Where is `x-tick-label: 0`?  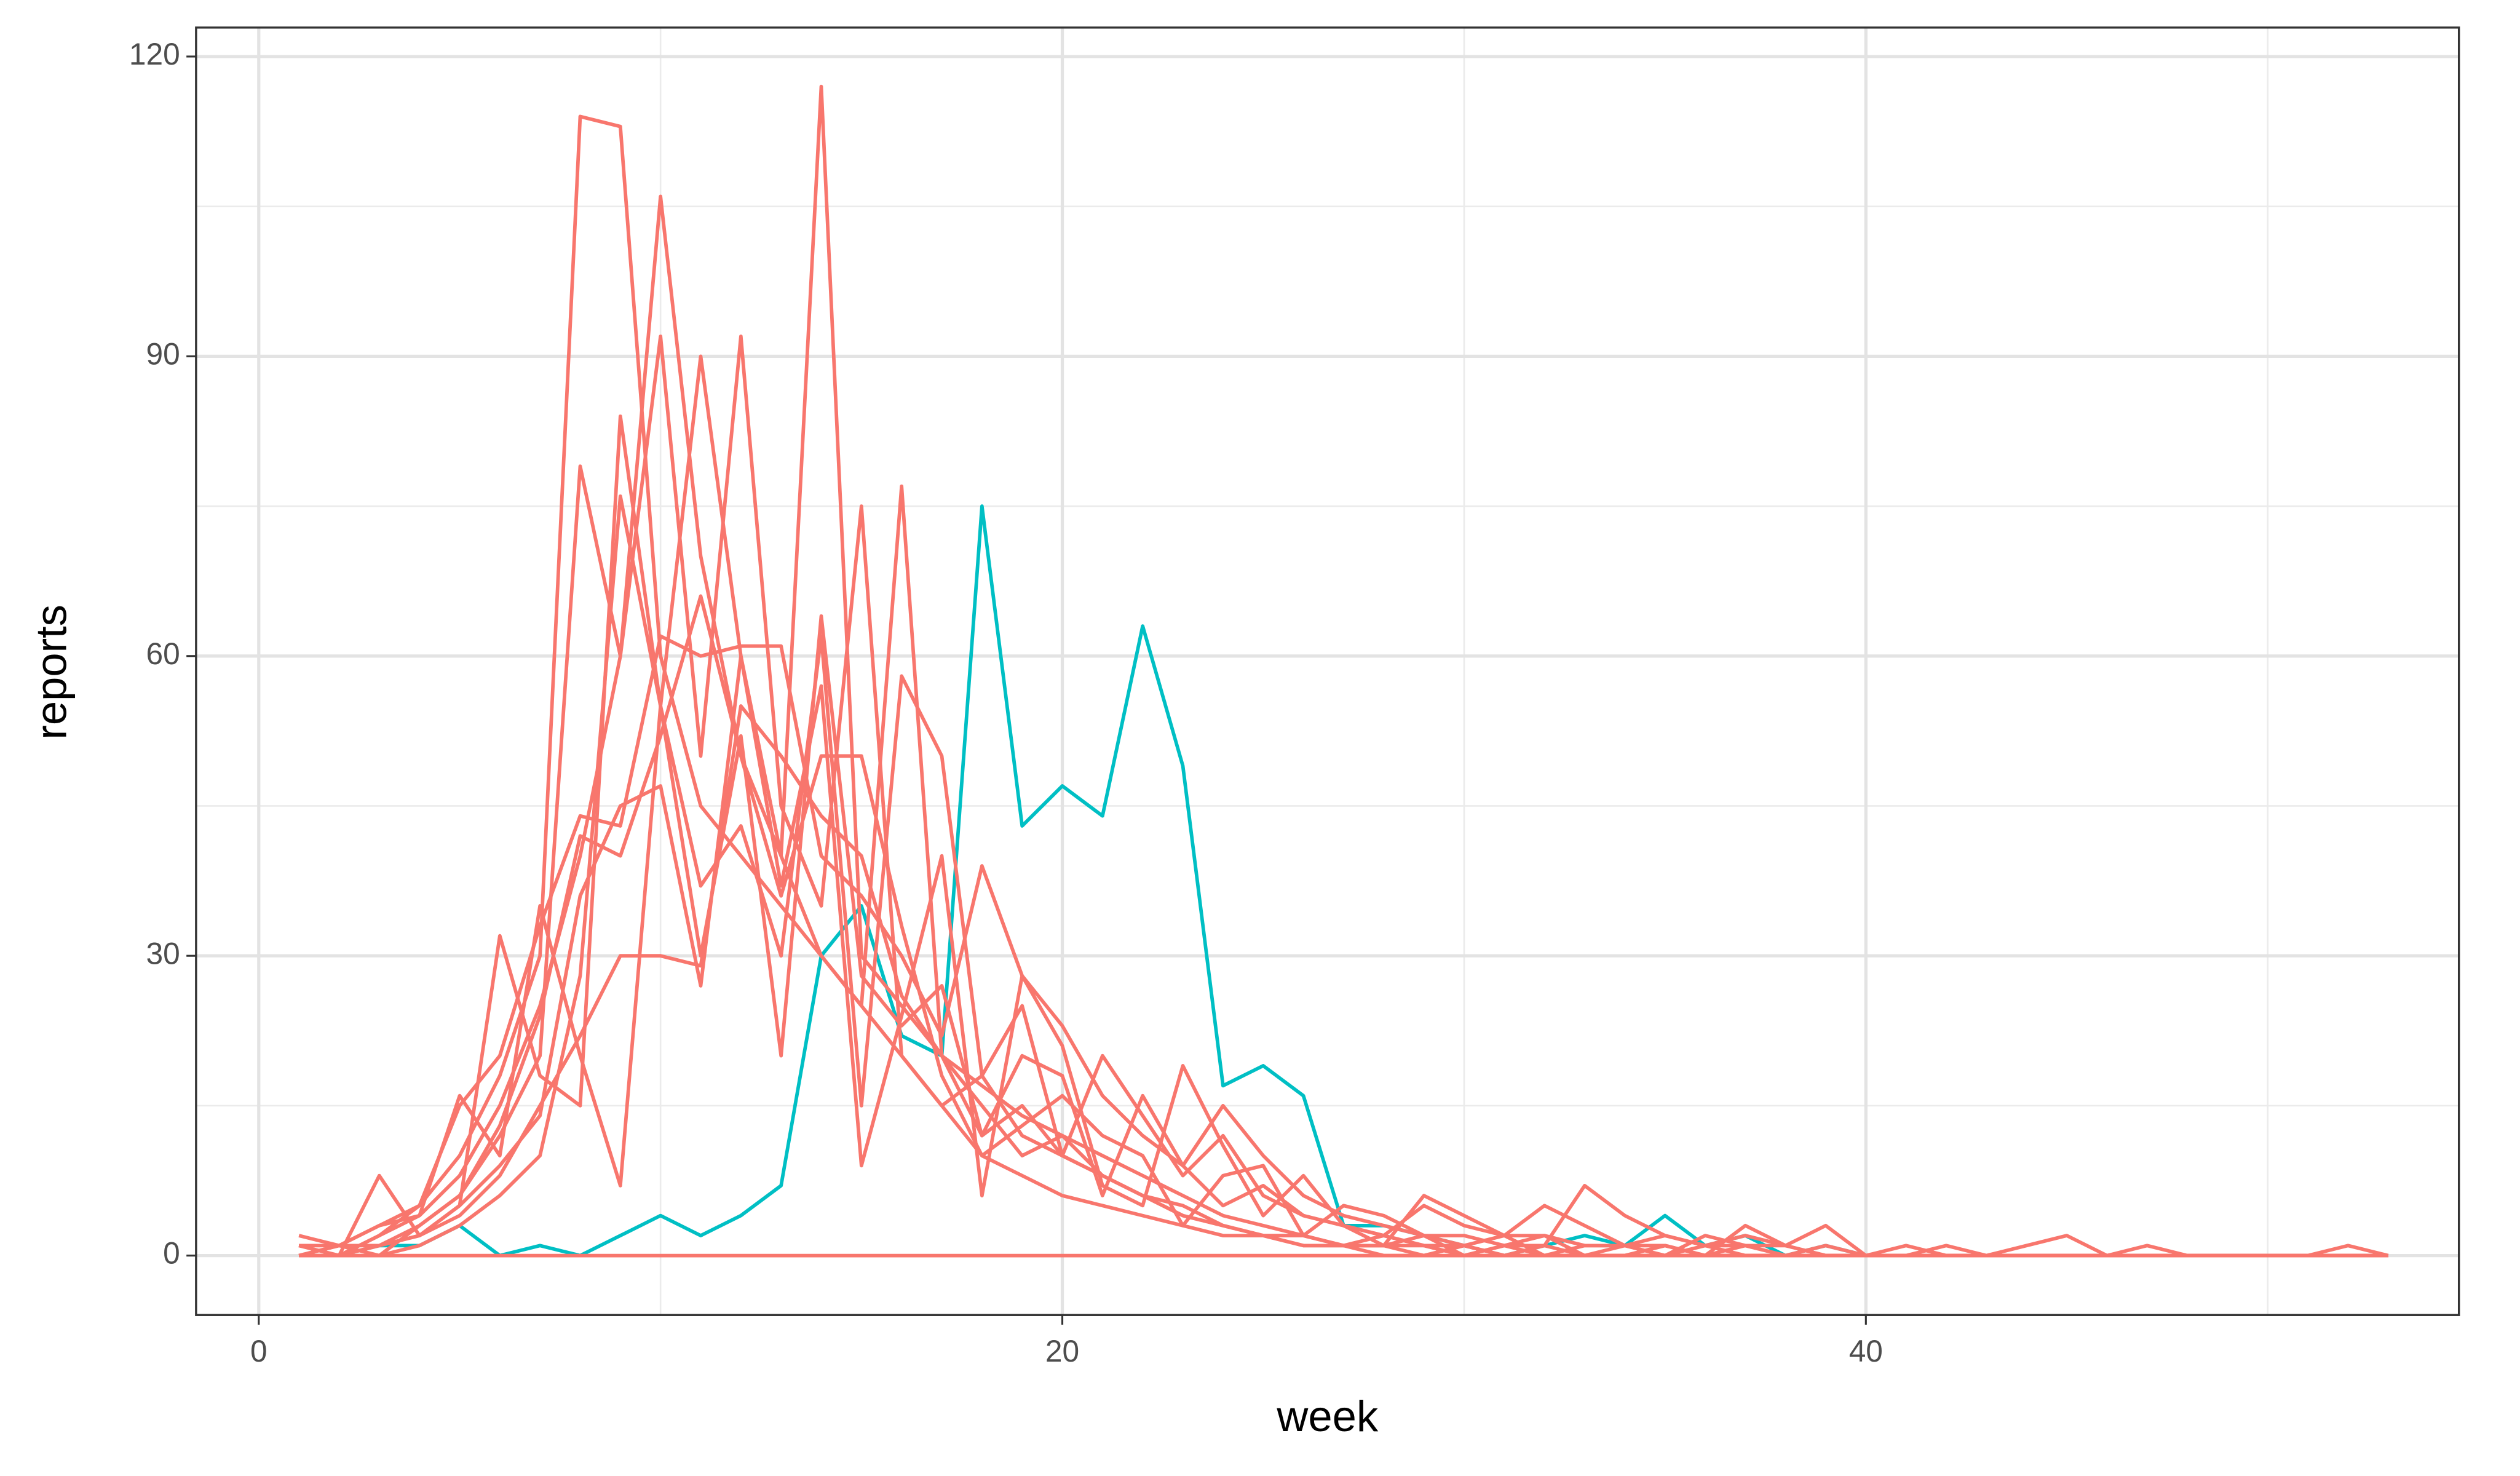 x-tick-label: 0 is located at coordinates (258, 1351).